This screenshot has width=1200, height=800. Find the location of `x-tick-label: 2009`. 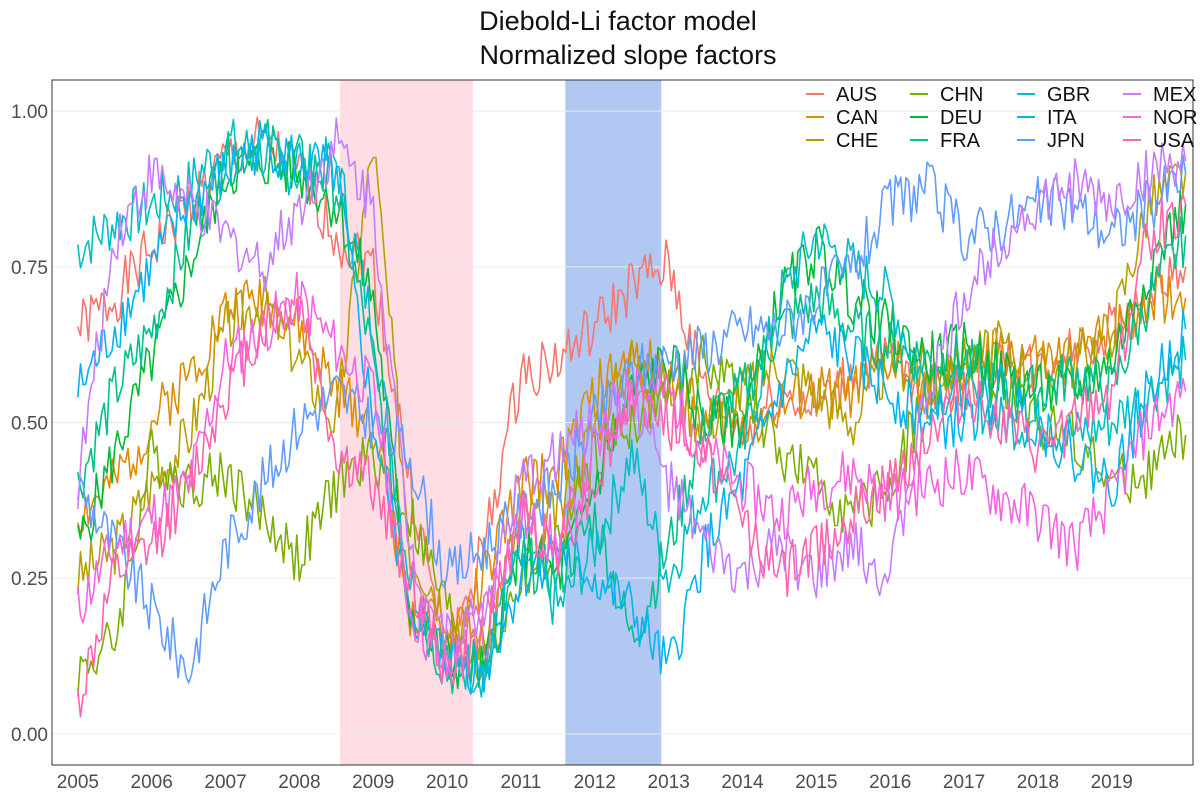

x-tick-label: 2009 is located at coordinates (373, 782).